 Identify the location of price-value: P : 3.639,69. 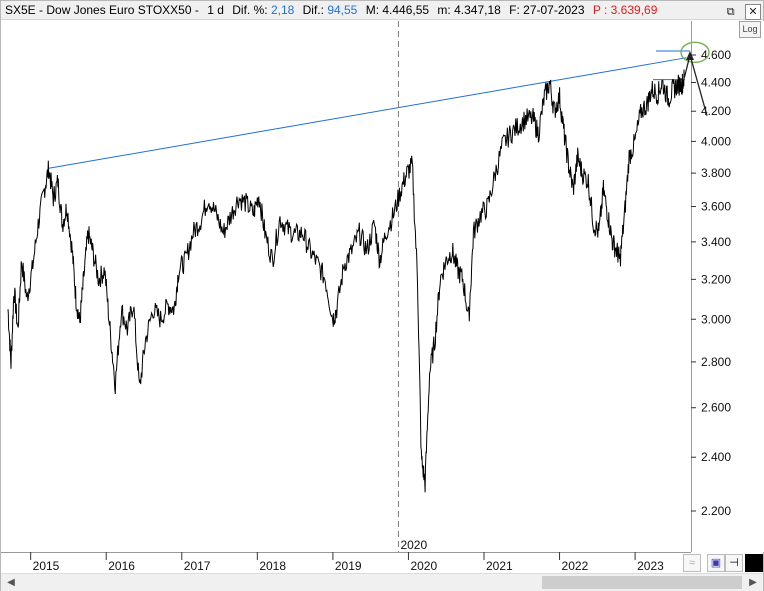
(625, 10).